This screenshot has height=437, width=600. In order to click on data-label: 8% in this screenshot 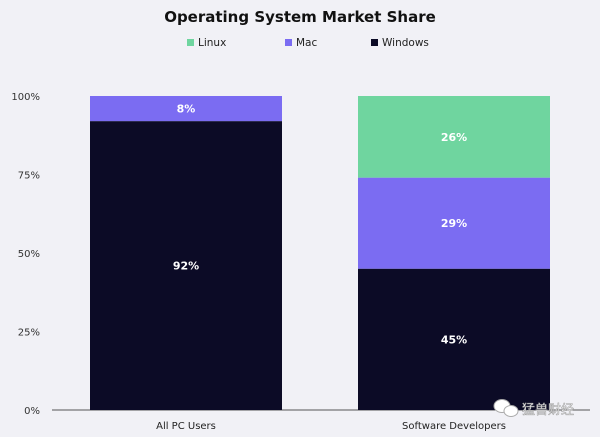, I will do `click(186, 109)`.